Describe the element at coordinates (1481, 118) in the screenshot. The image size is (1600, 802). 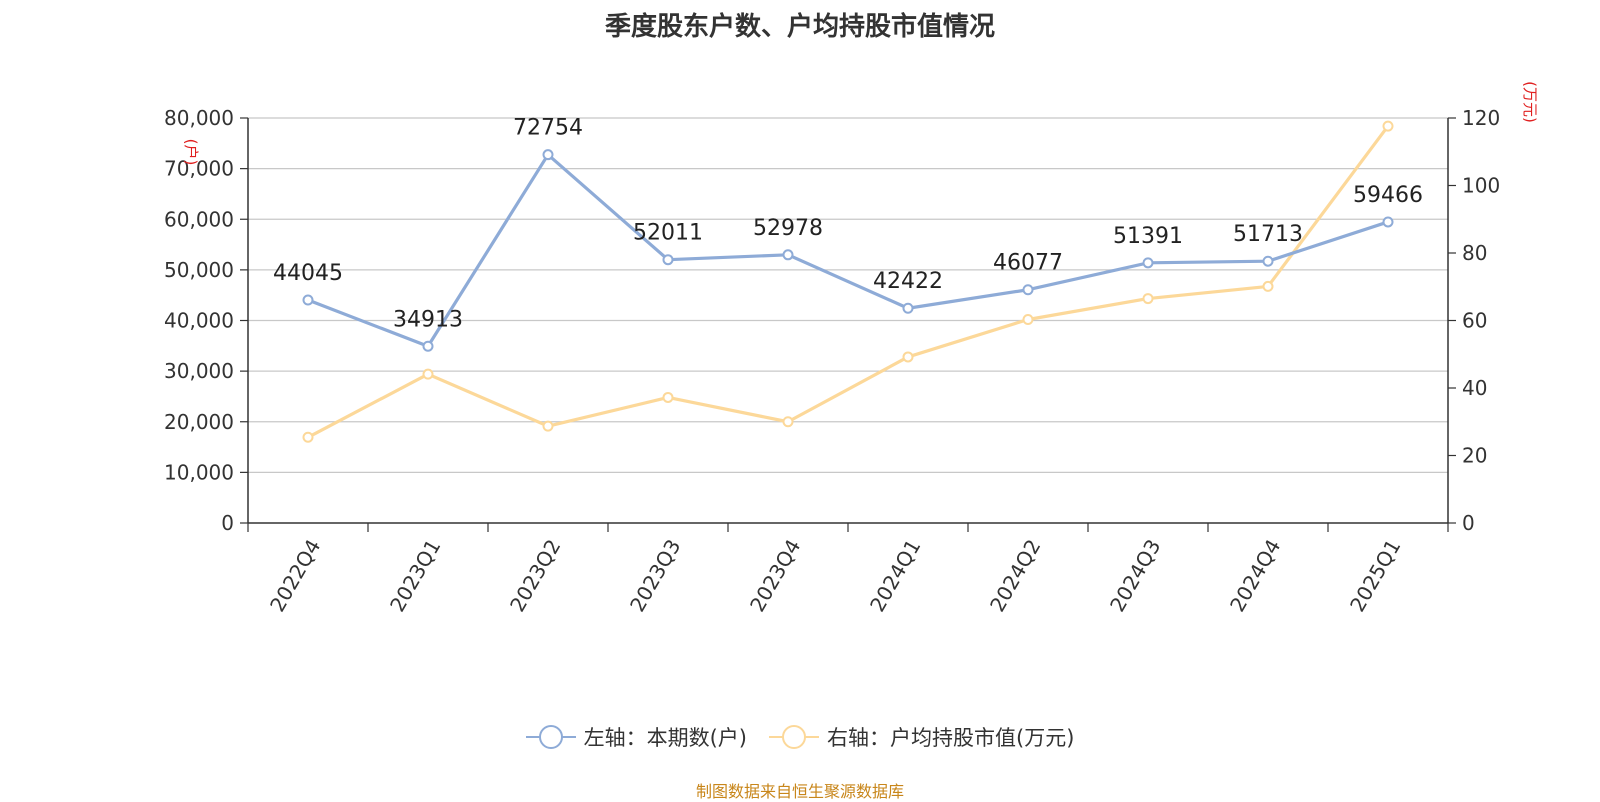
I see `right-tick-label: 120` at that location.